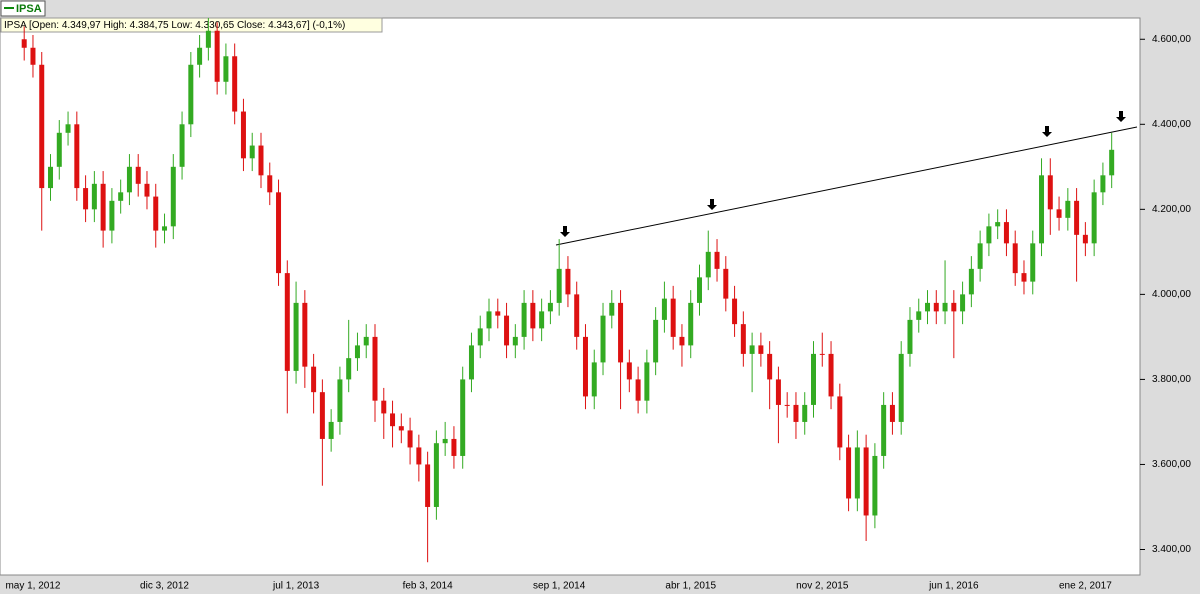 The height and width of the screenshot is (594, 1200). I want to click on y-tick-label: 3.600,00, so click(1171, 464).